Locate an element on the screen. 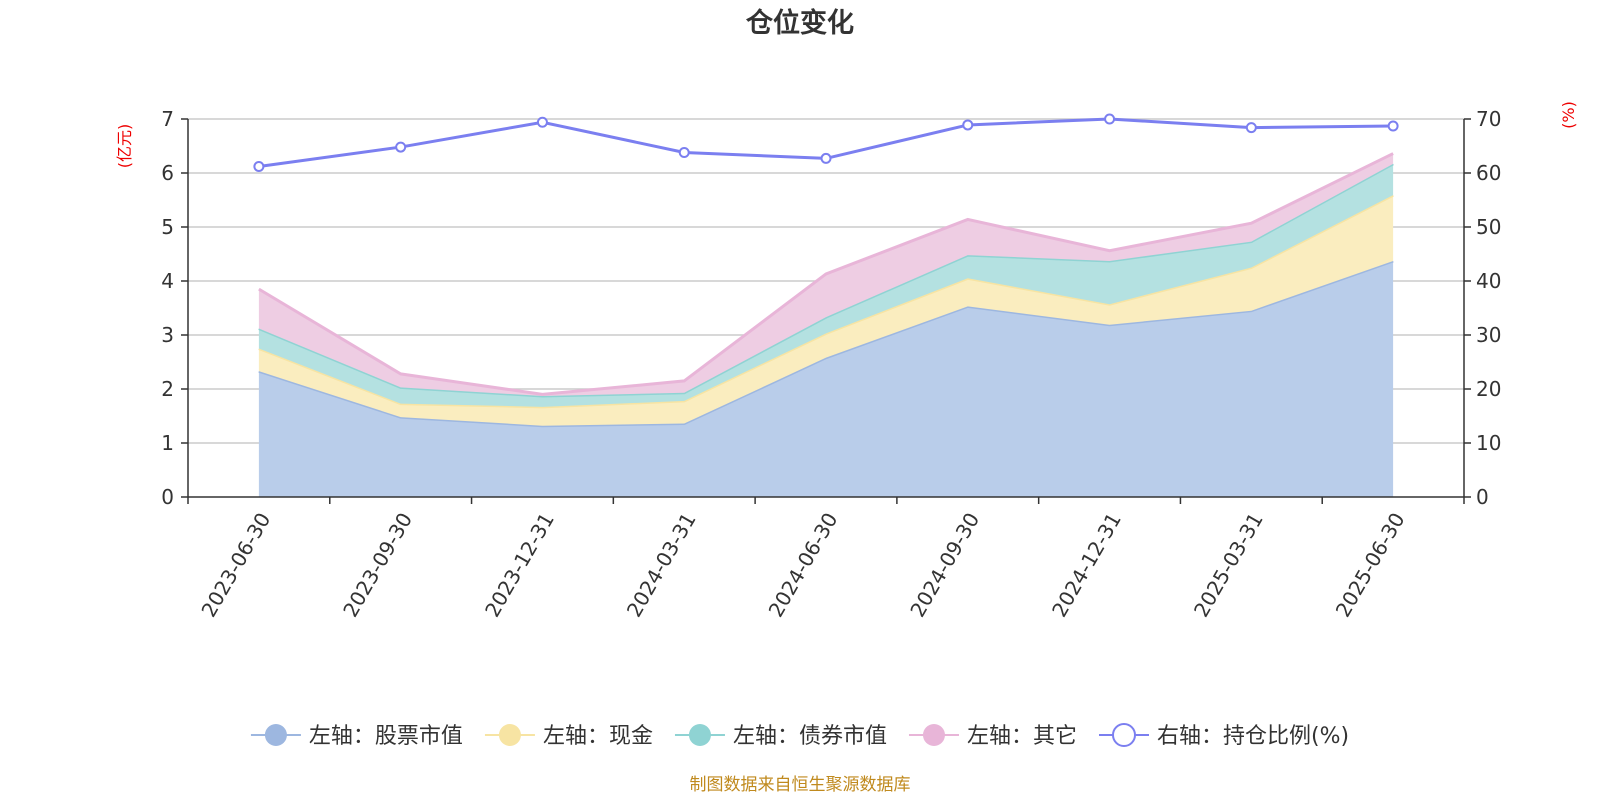  x-tick-label: 2024-03-31 is located at coordinates (661, 565).